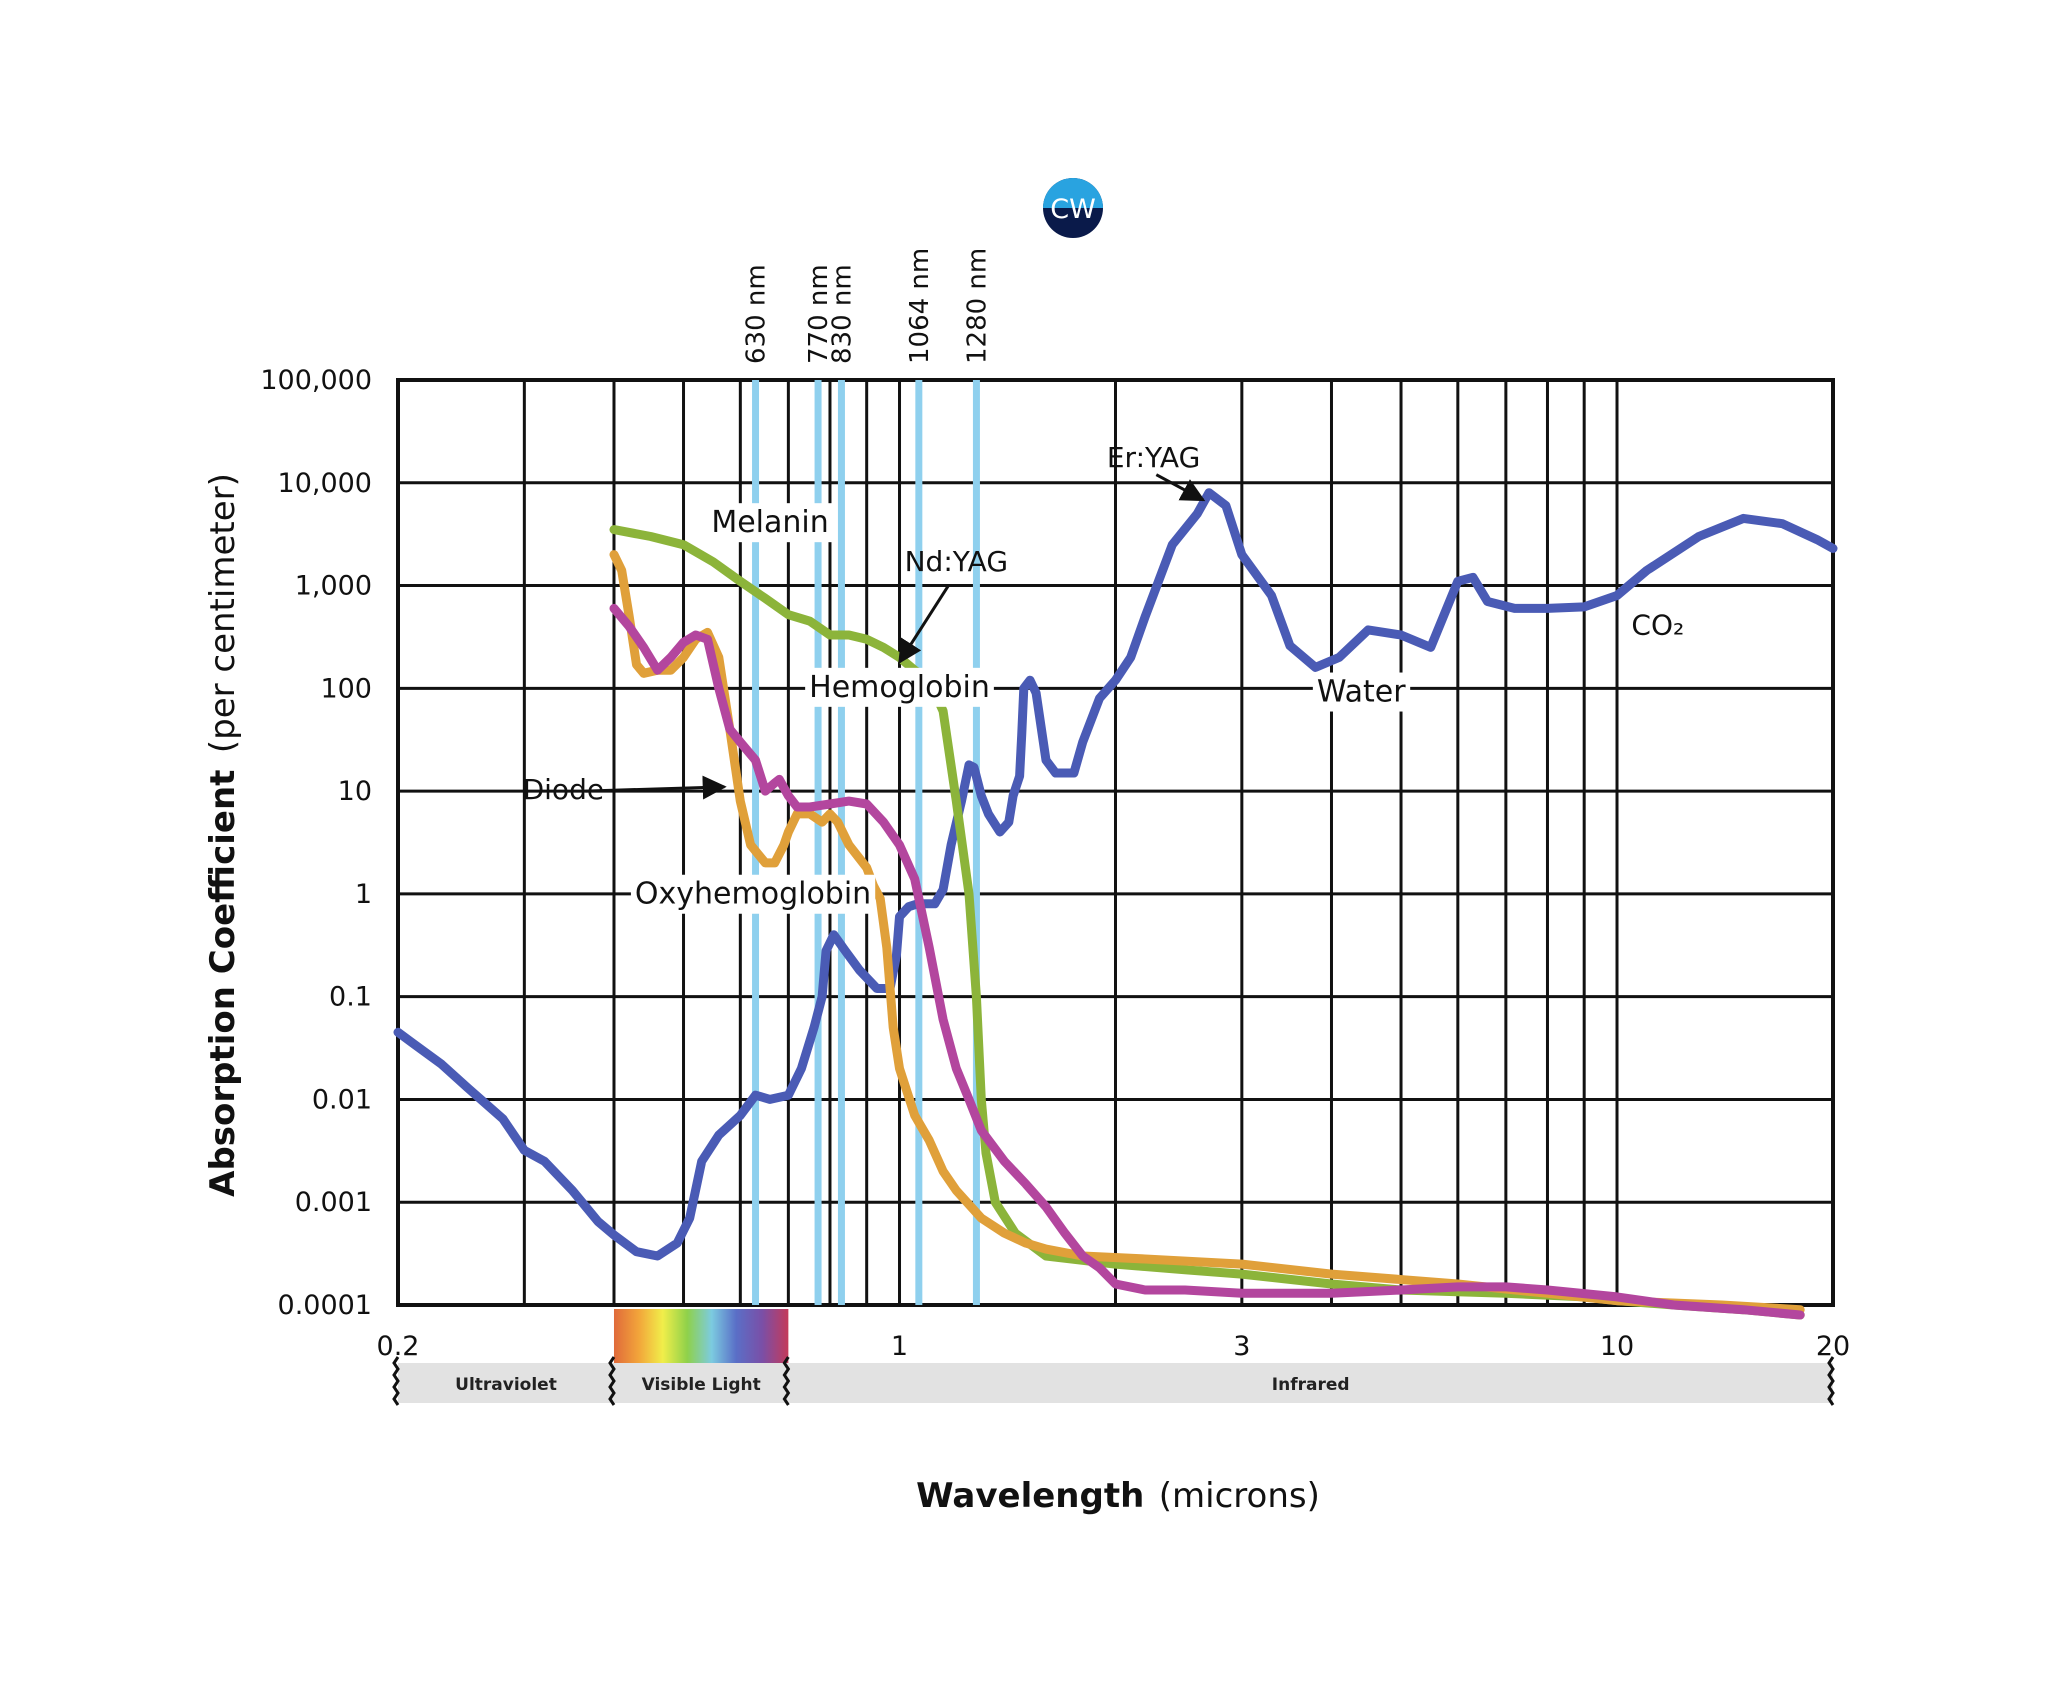 The width and height of the screenshot is (2048, 1692). I want to click on x-tick-label: 1, so click(899, 1346).